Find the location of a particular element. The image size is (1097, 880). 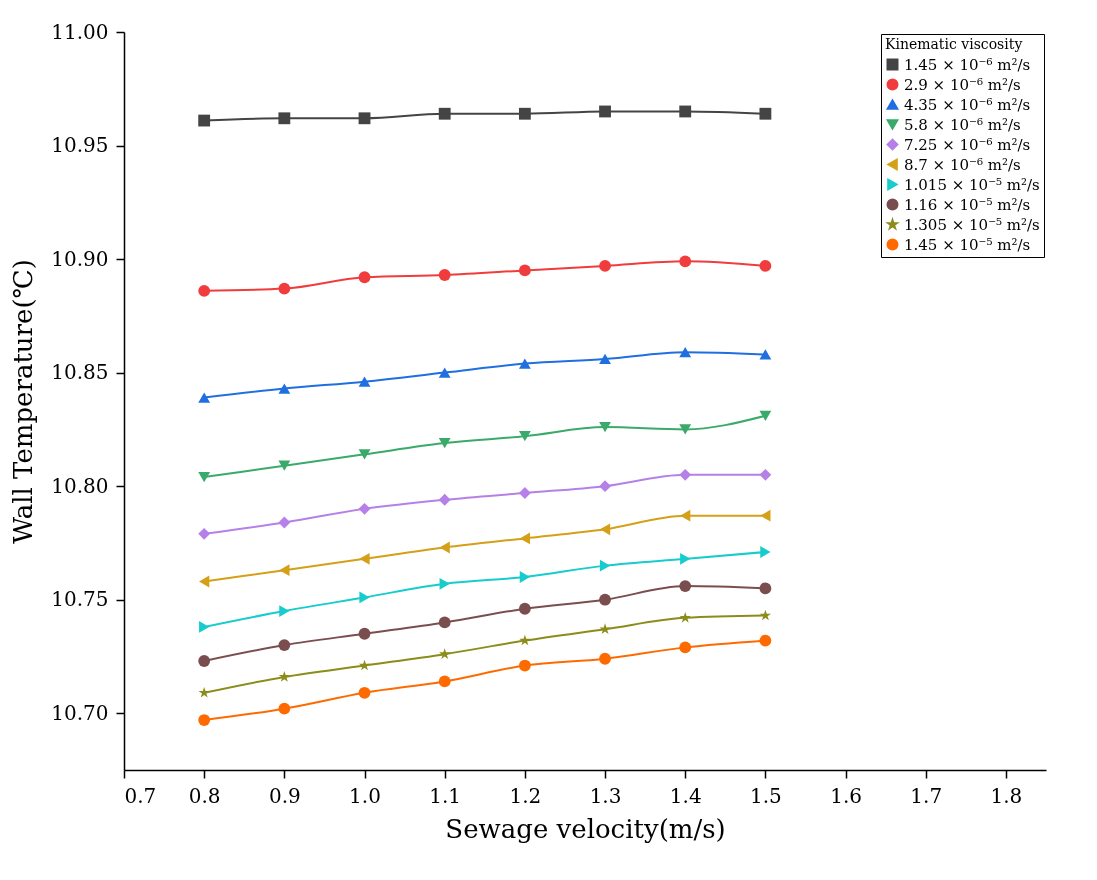

x-tick-label: 0.7 is located at coordinates (140, 795).